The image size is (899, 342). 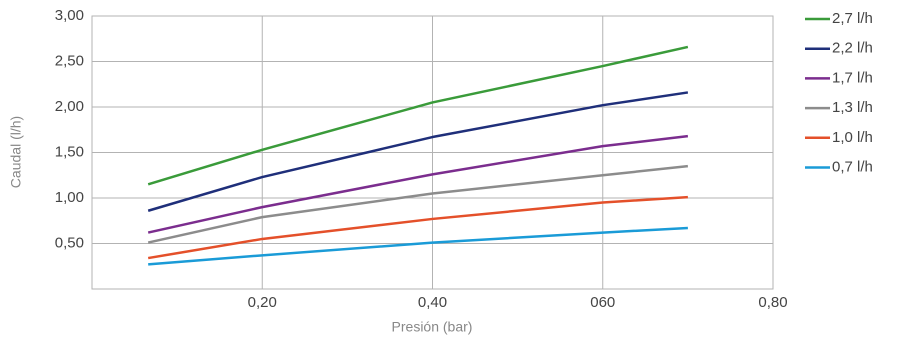 I want to click on y-axis-title: Caudal (l/h), so click(x=16, y=152).